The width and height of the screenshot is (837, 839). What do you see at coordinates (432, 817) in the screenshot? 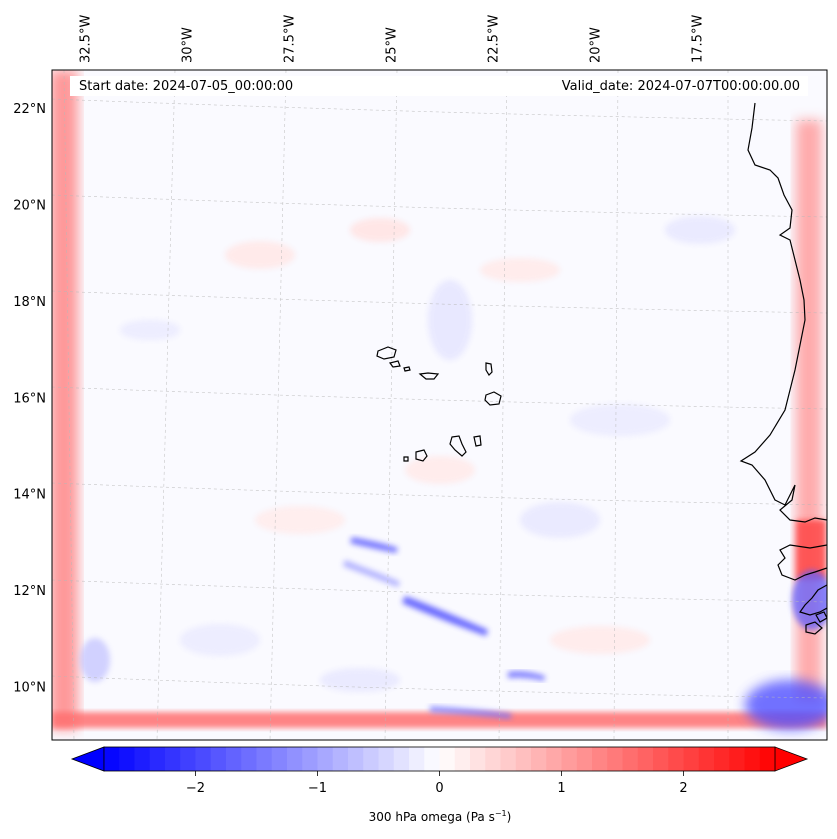
I see `colorbar-label-main: 300 hPa omega (Pa s` at bounding box center [432, 817].